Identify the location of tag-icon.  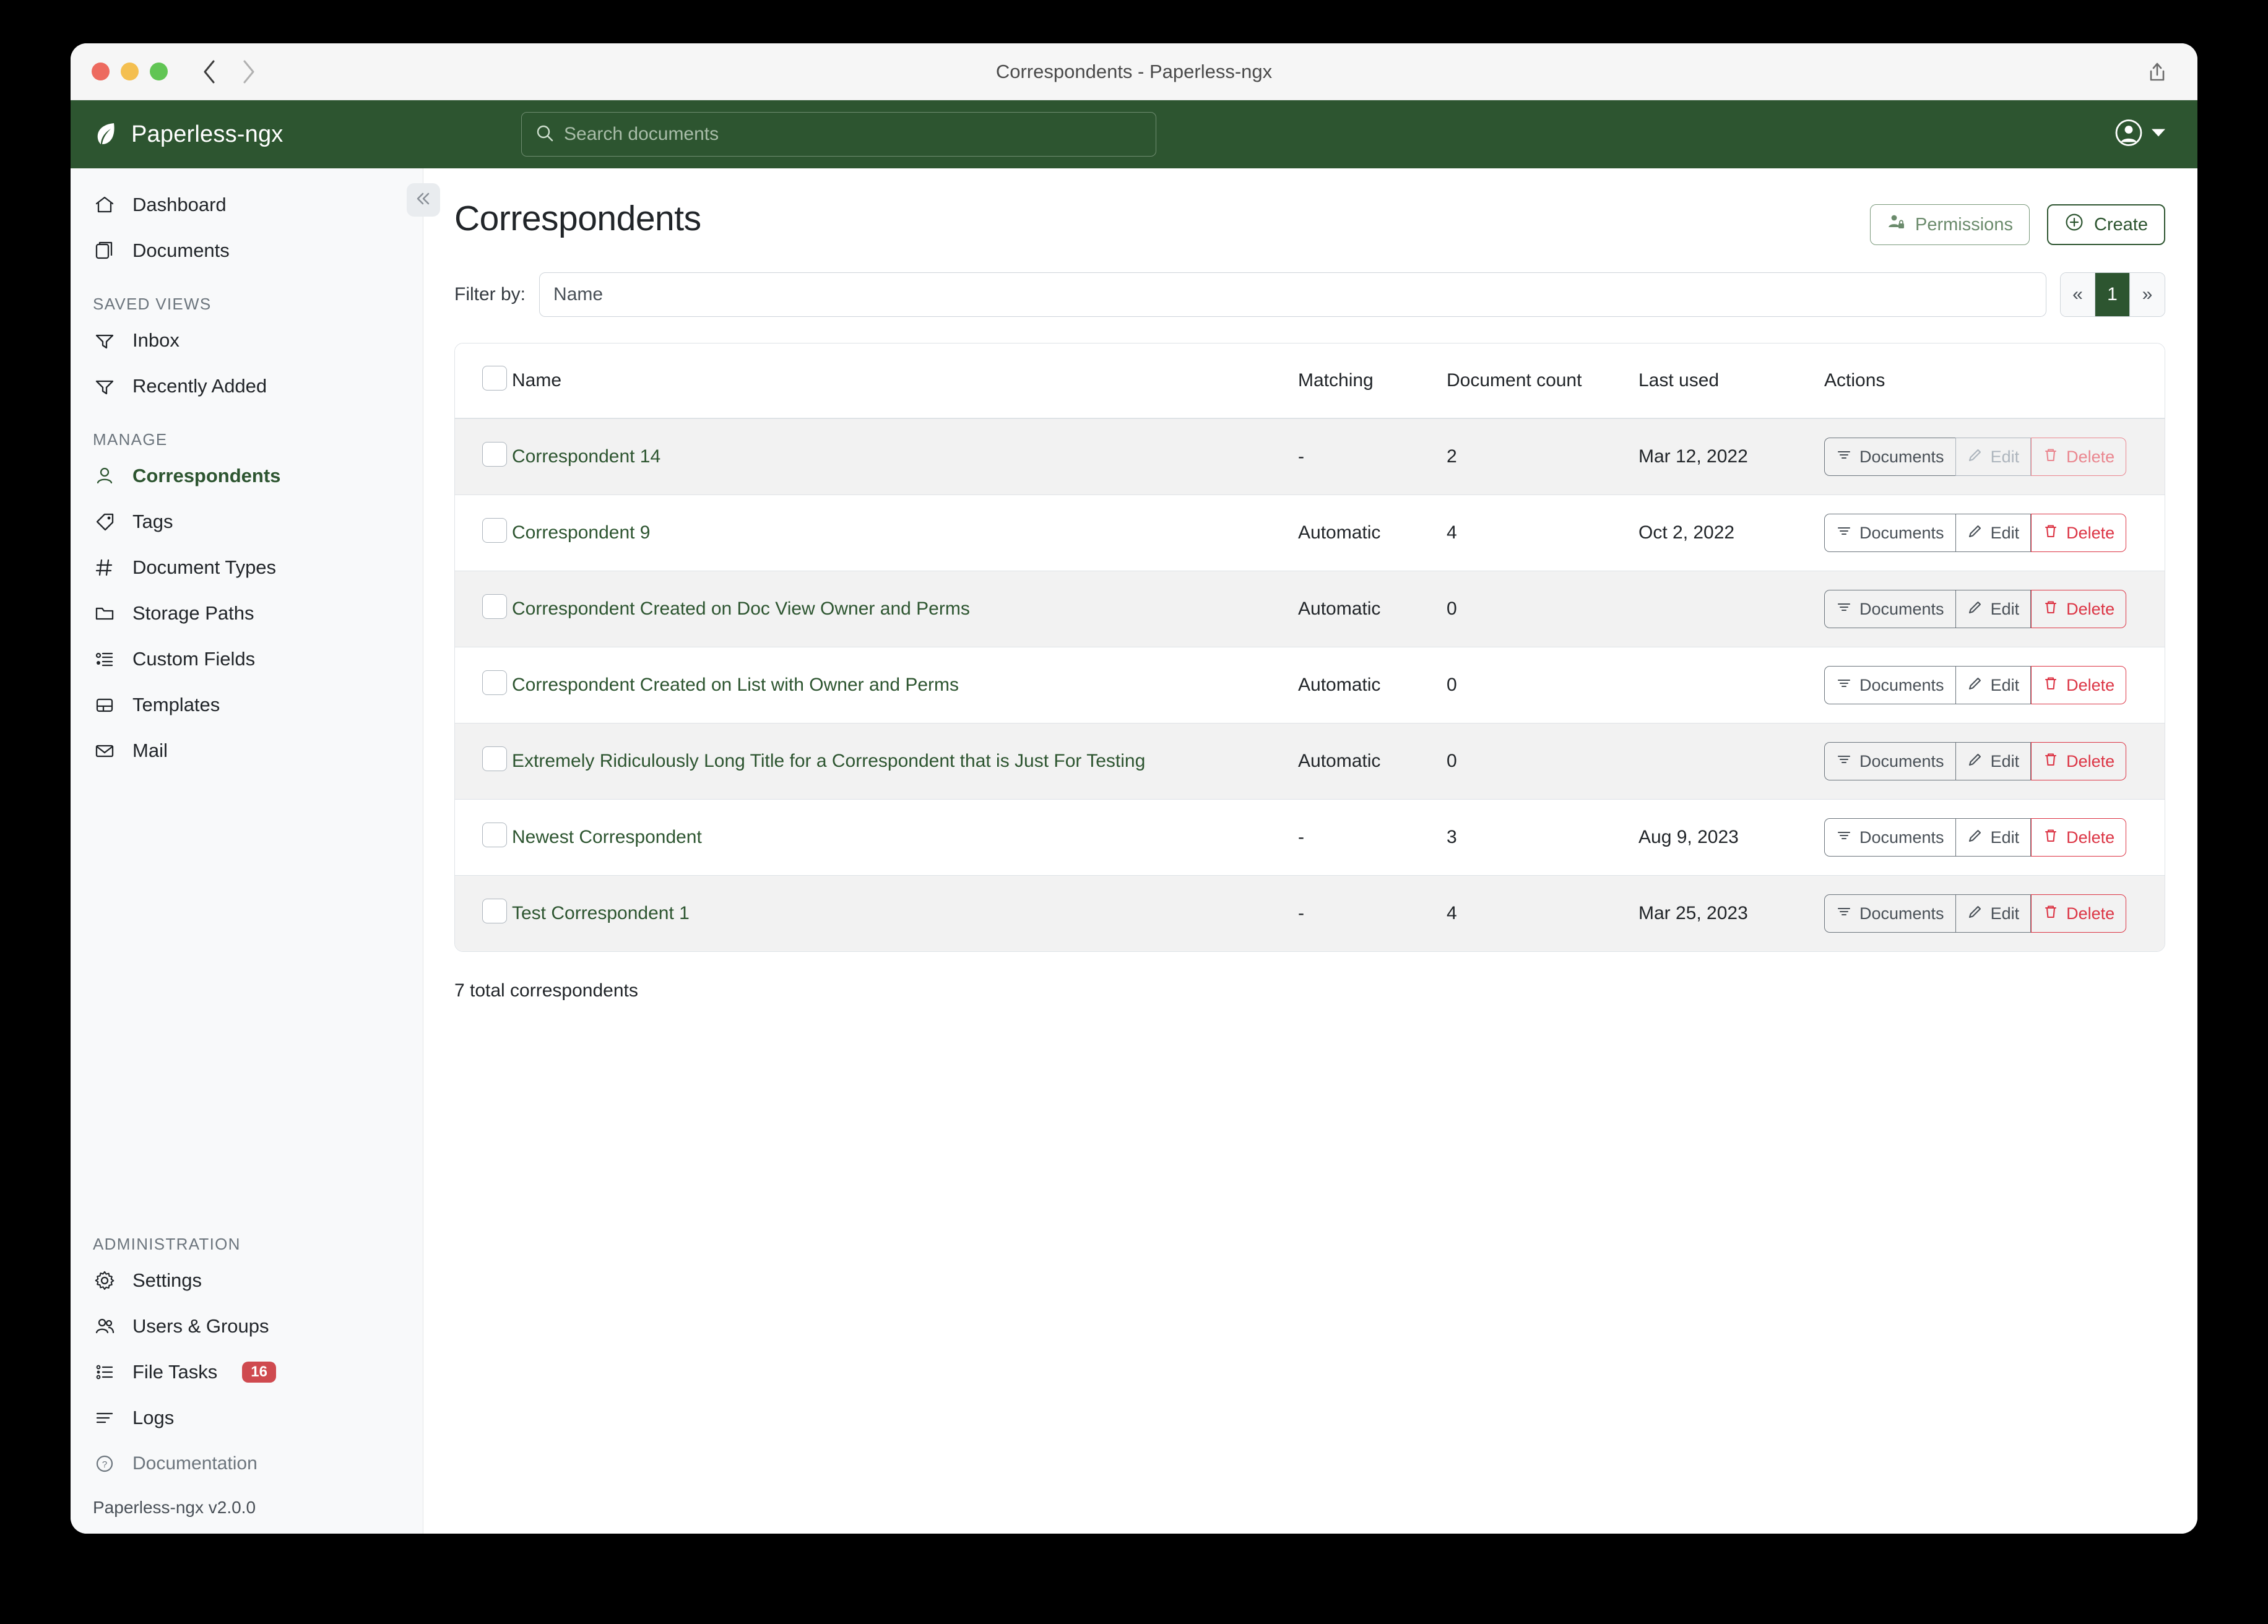
(104, 521).